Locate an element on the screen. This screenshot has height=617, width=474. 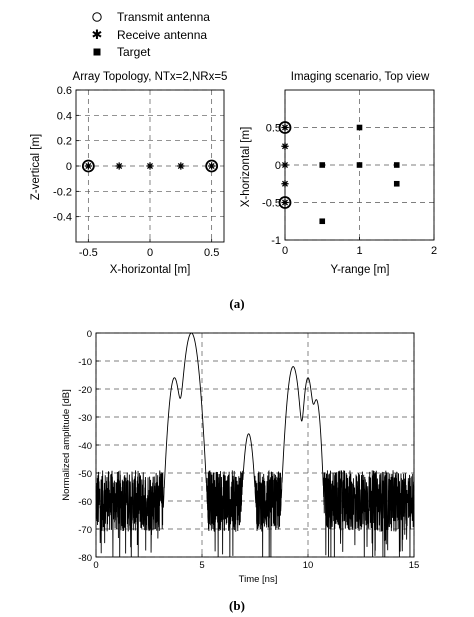
plot1-ylabel: Z-vertical [m] is located at coordinates (36, 167).